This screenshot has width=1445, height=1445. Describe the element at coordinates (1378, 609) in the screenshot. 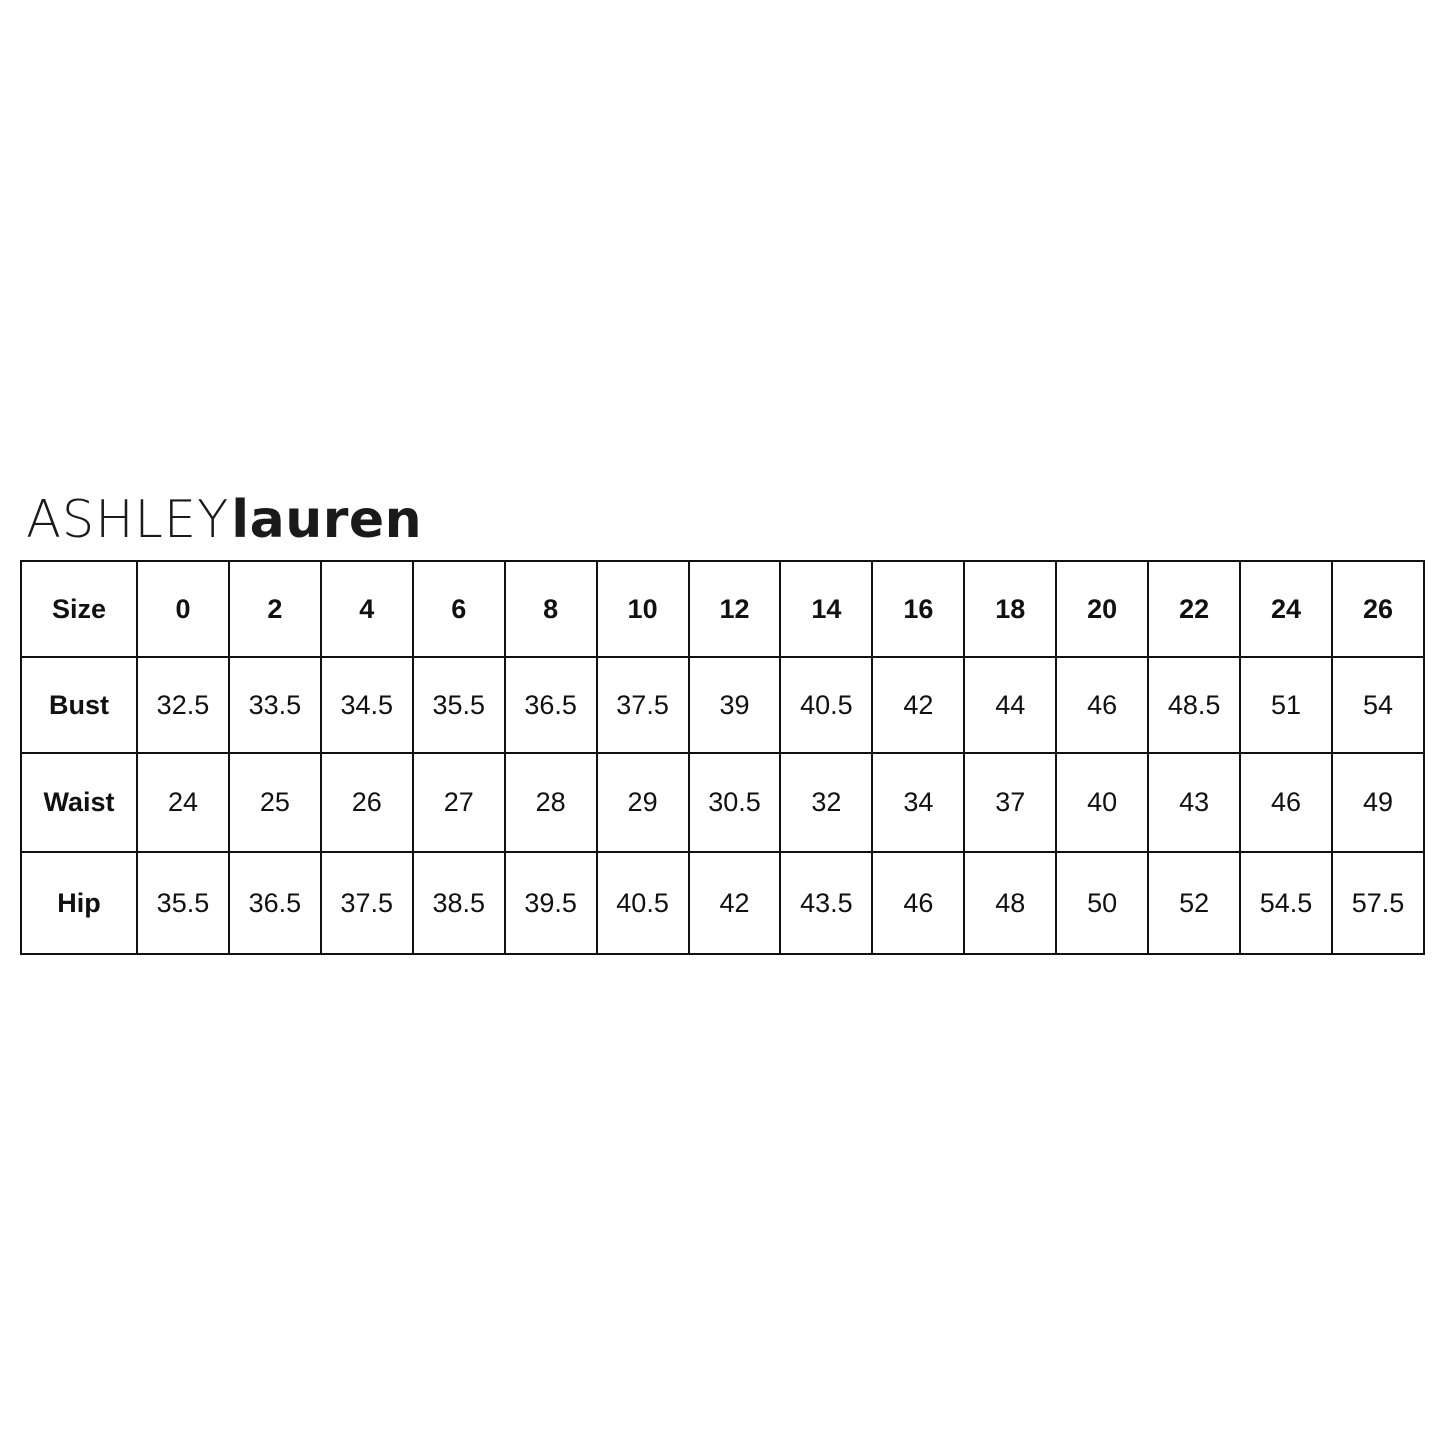

I see `size-header-cell: 26` at that location.